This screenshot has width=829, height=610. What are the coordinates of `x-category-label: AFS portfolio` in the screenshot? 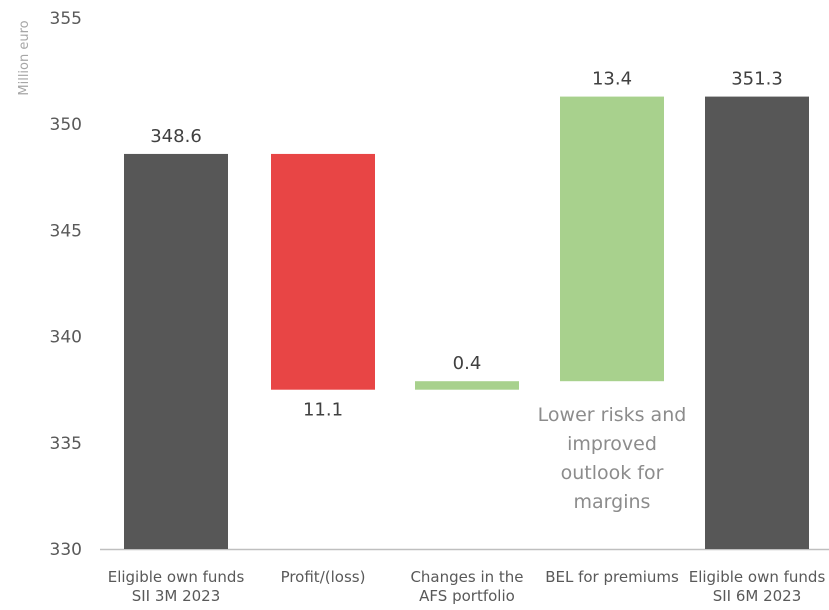 It's located at (467, 596).